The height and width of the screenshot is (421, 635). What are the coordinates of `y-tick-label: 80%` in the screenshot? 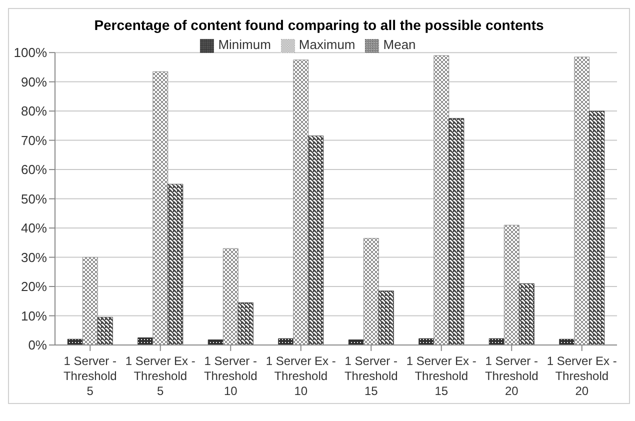 It's located at (34, 111).